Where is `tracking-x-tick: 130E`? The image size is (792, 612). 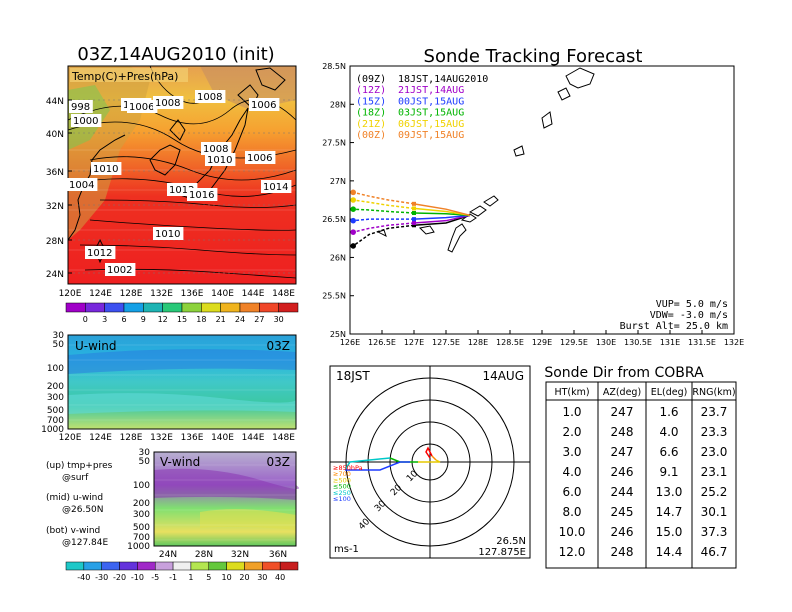 tracking-x-tick: 130E is located at coordinates (606, 342).